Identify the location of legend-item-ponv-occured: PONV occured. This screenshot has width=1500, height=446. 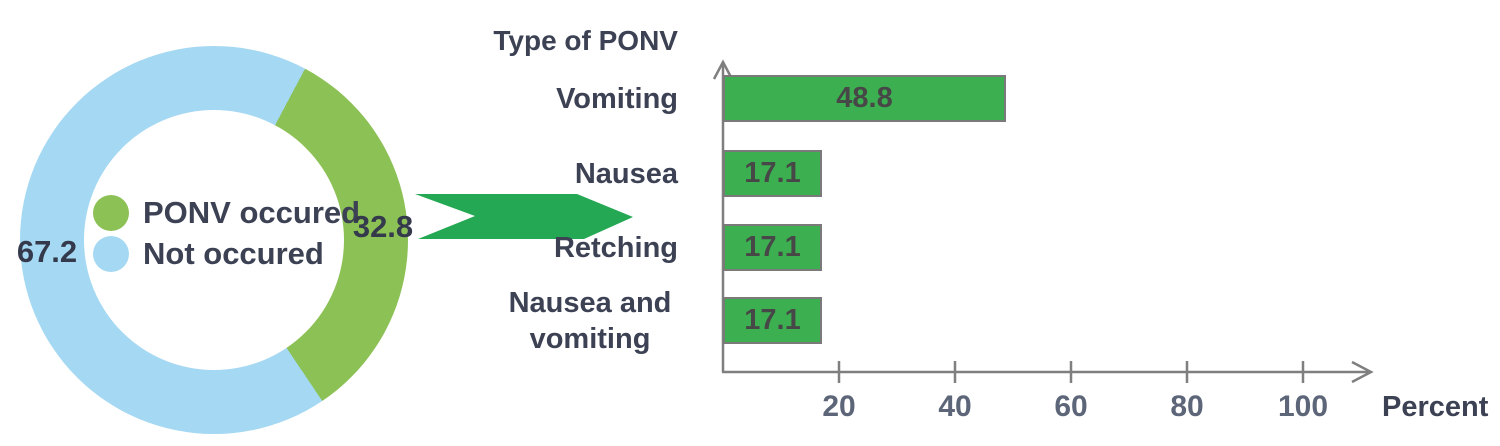
(226, 213).